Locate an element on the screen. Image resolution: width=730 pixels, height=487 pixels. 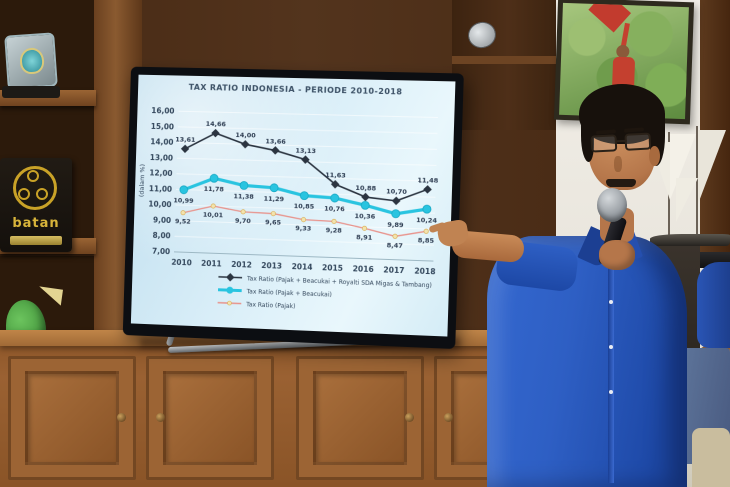
svg-text: 9,70 is located at coordinates (243, 221).